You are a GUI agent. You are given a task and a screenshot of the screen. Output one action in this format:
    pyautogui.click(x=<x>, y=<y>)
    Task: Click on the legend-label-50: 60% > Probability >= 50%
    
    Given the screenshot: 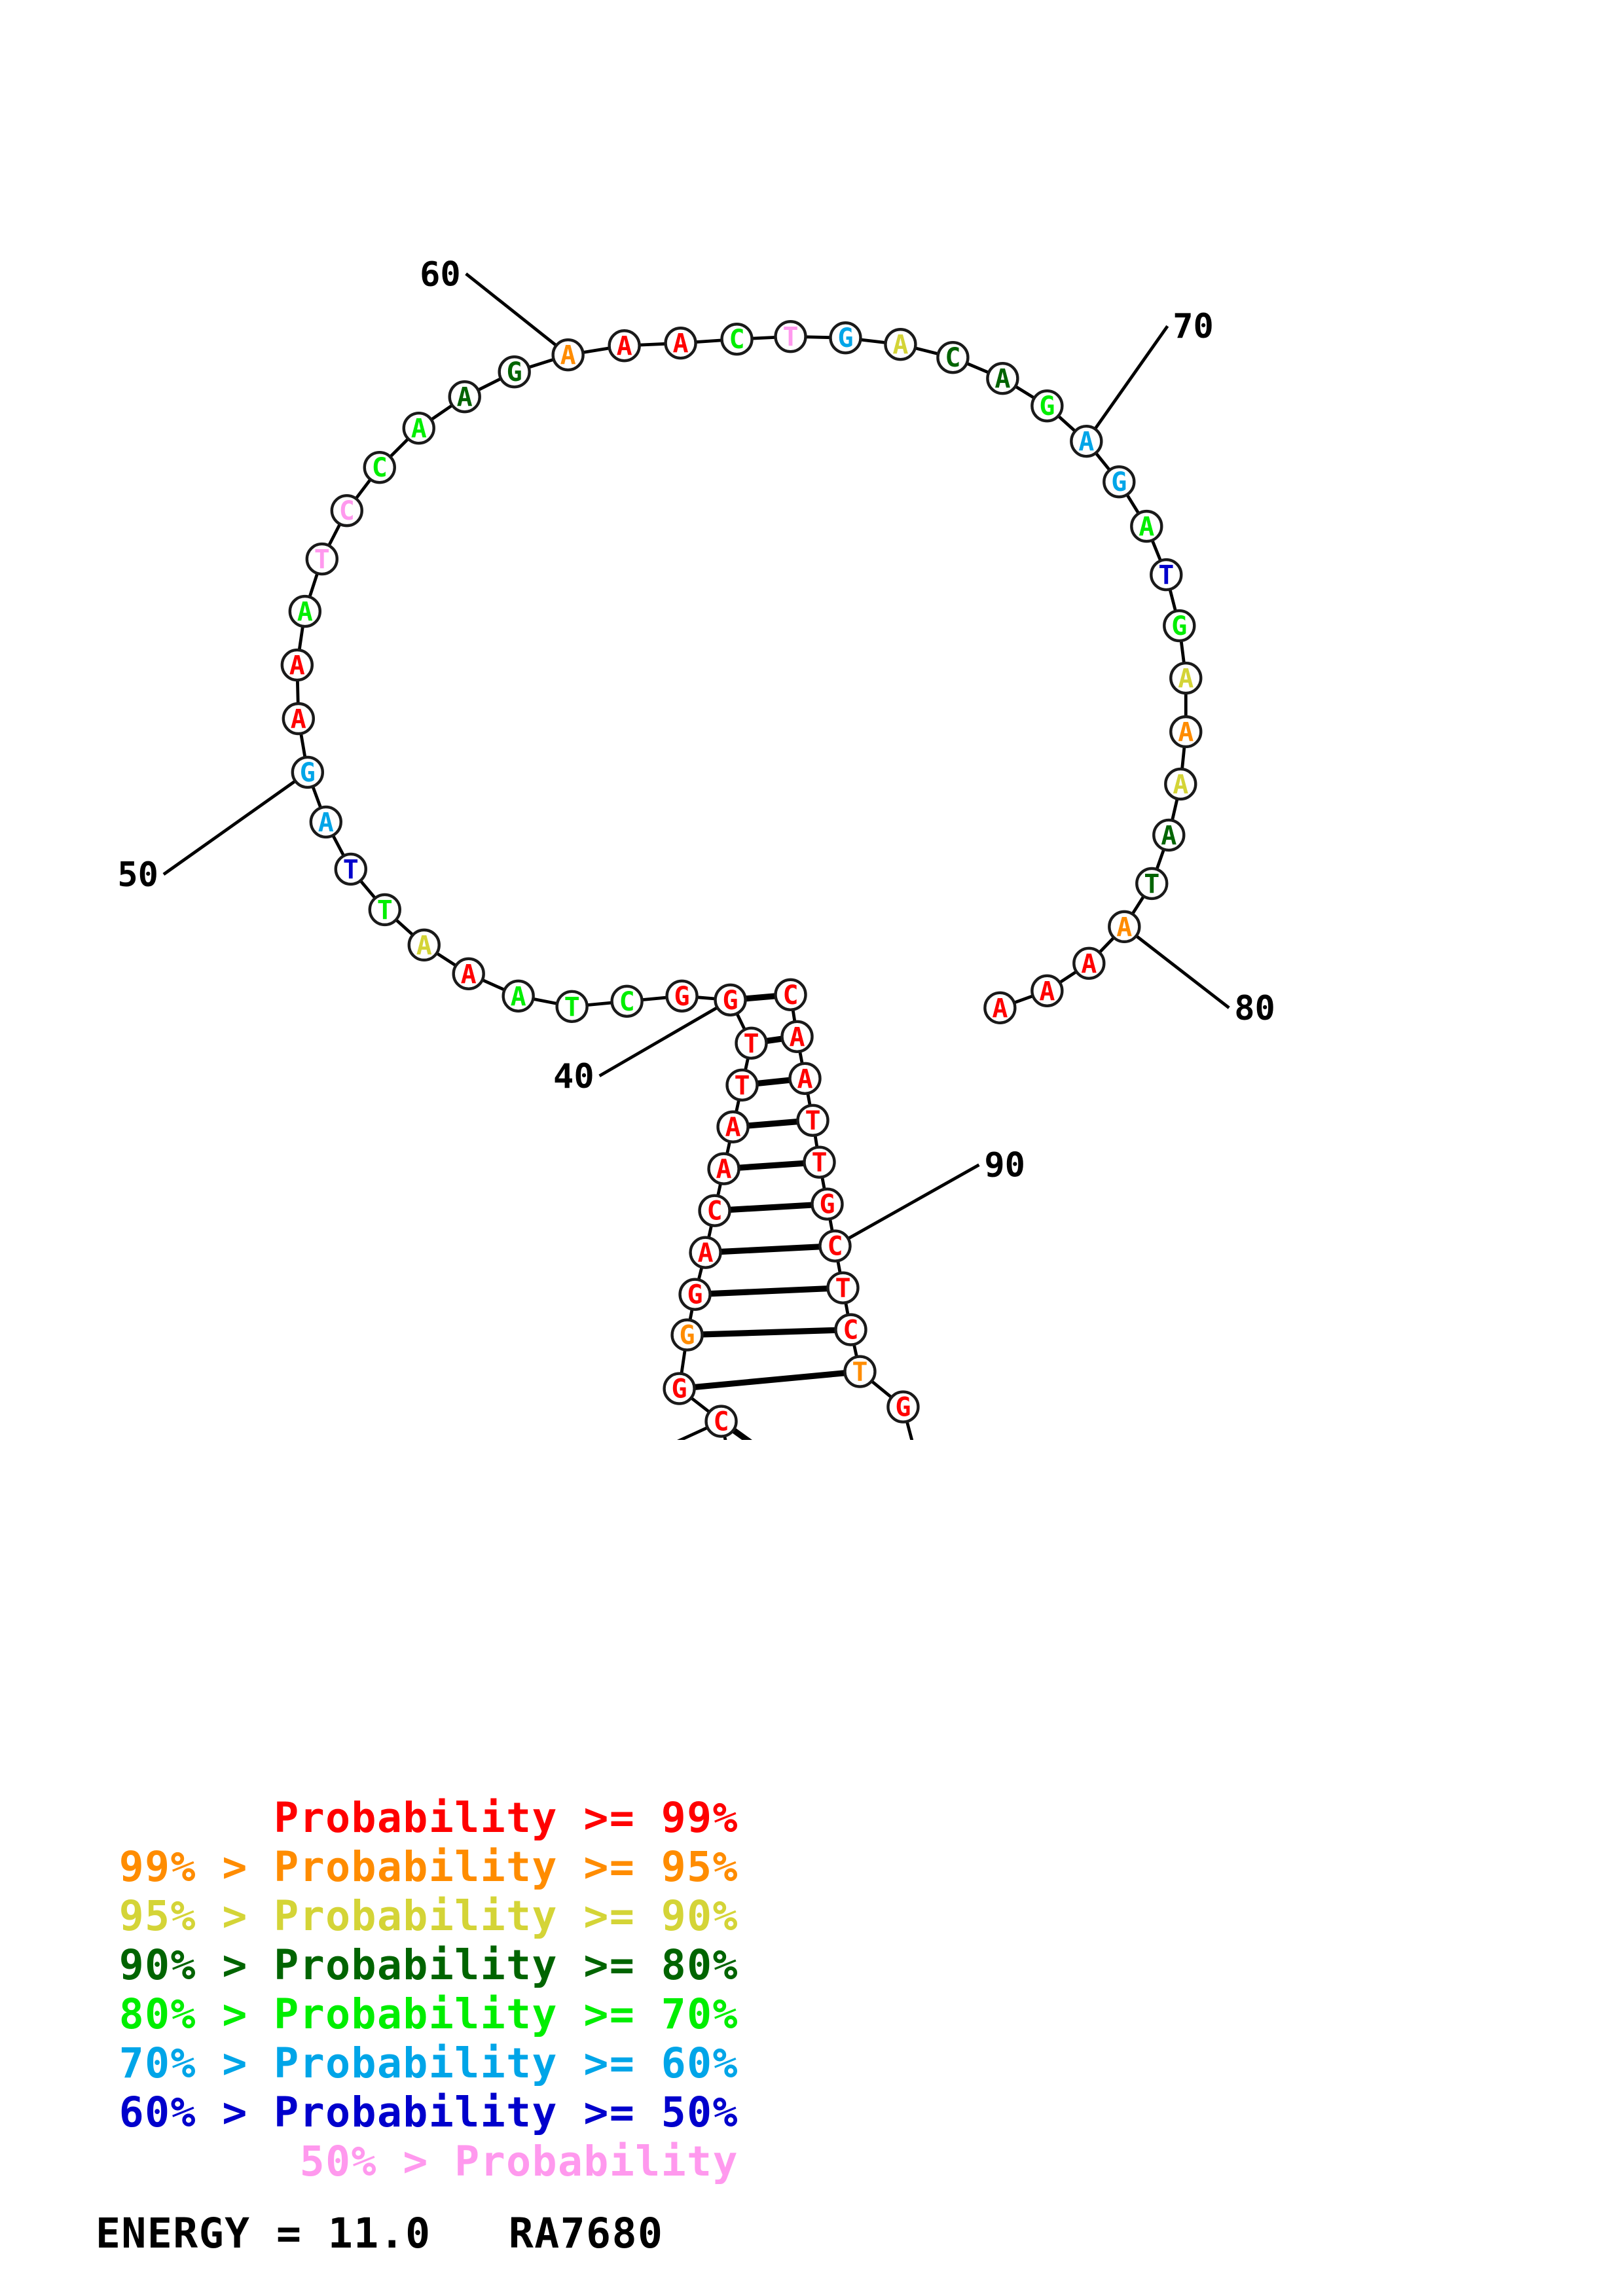 What is the action you would take?
    pyautogui.click(x=429, y=2112)
    